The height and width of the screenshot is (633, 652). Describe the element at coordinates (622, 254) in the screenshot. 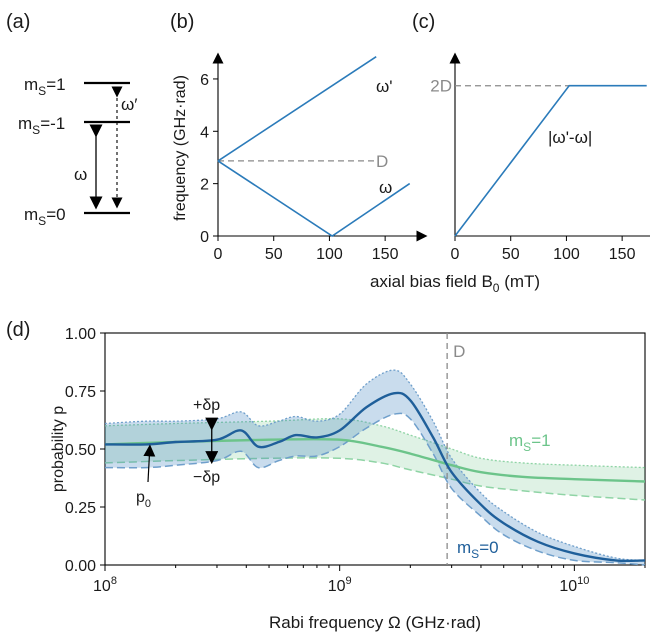

I see `panel-c-xtick-label: 150` at that location.